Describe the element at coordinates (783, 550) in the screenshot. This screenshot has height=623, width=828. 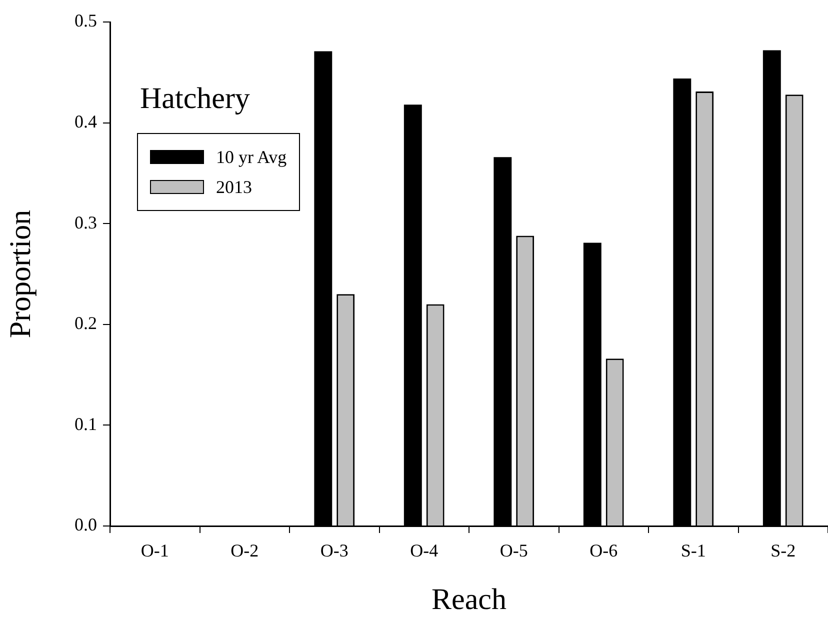
I see `x-tick-label: S-2` at that location.